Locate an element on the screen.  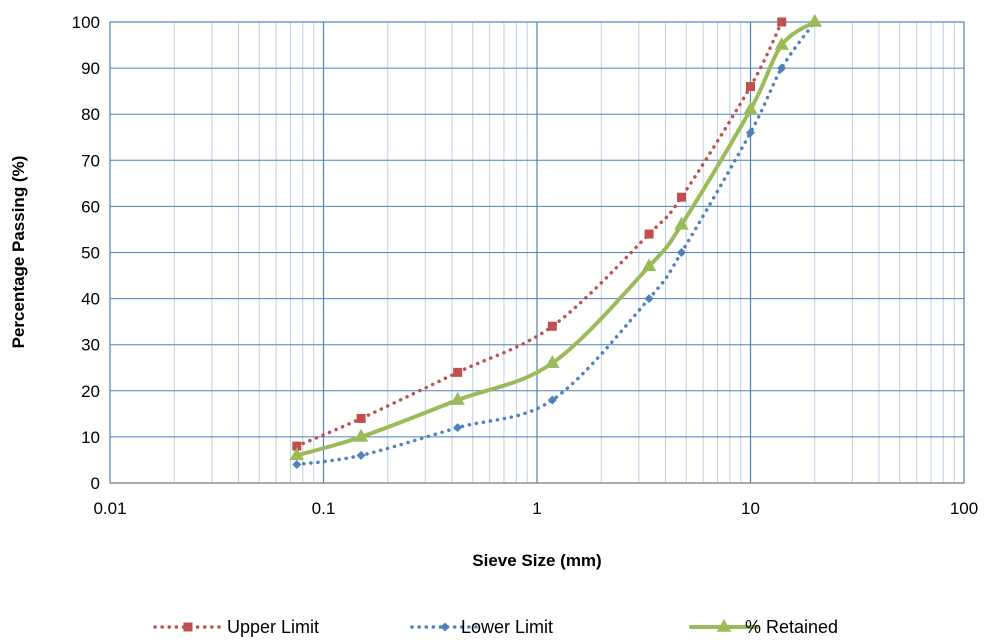
y-tick-label: 10 is located at coordinates (90, 437).